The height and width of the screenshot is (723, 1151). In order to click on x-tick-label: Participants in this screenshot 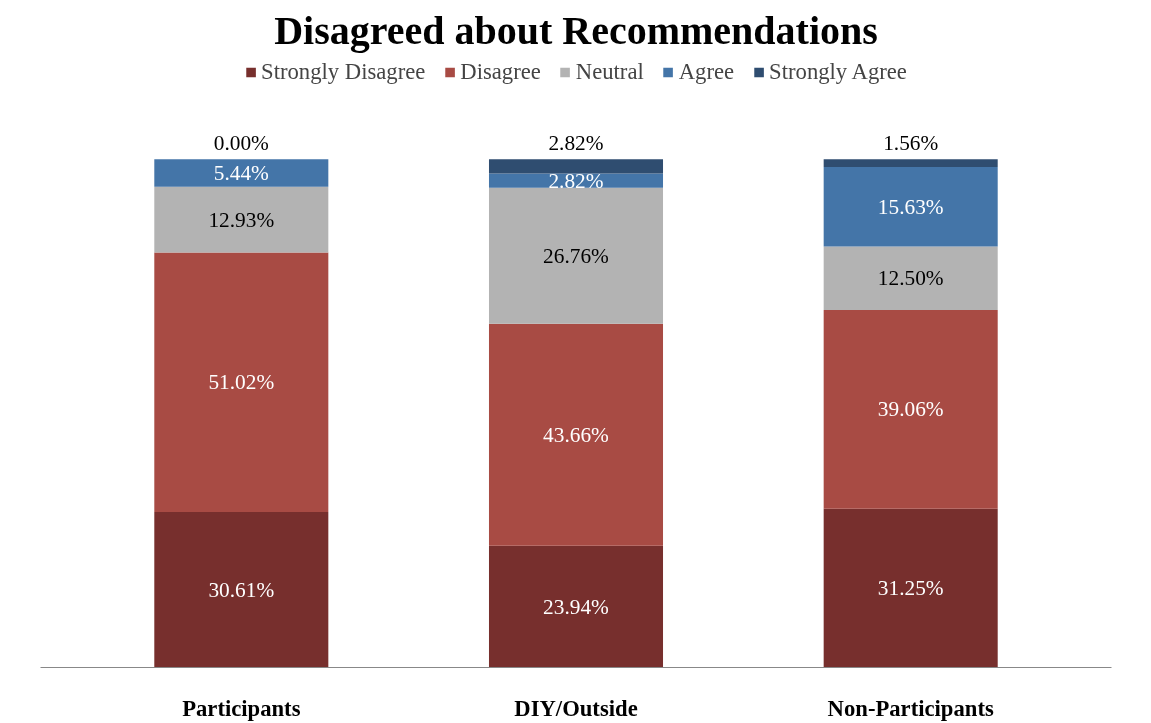, I will do `click(241, 708)`.